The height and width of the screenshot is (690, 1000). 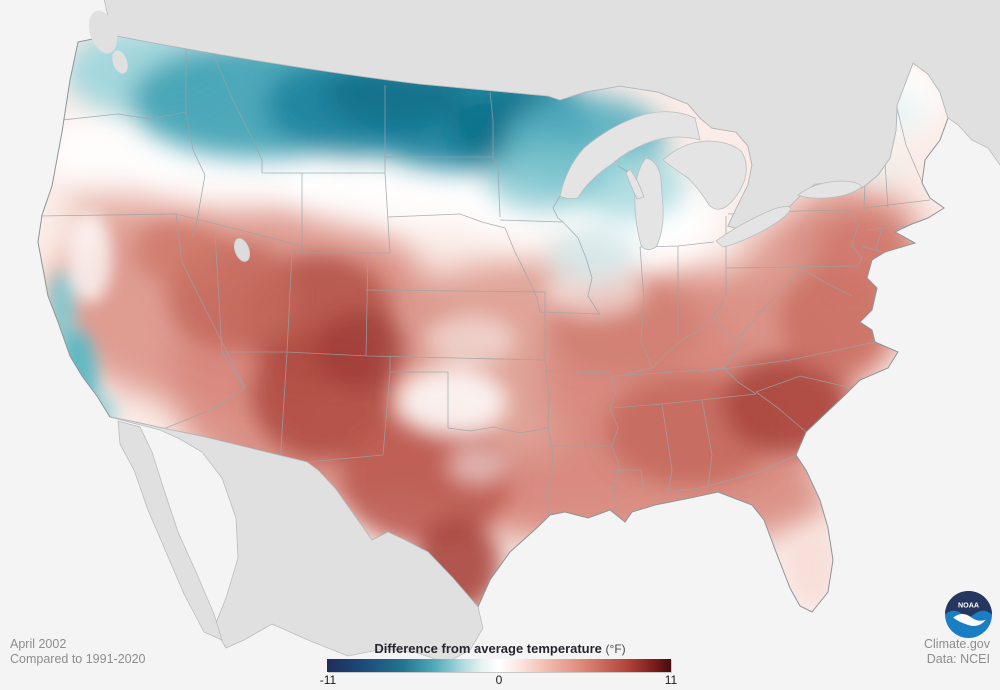 I want to click on mexico-landmass, so click(x=296, y=540).